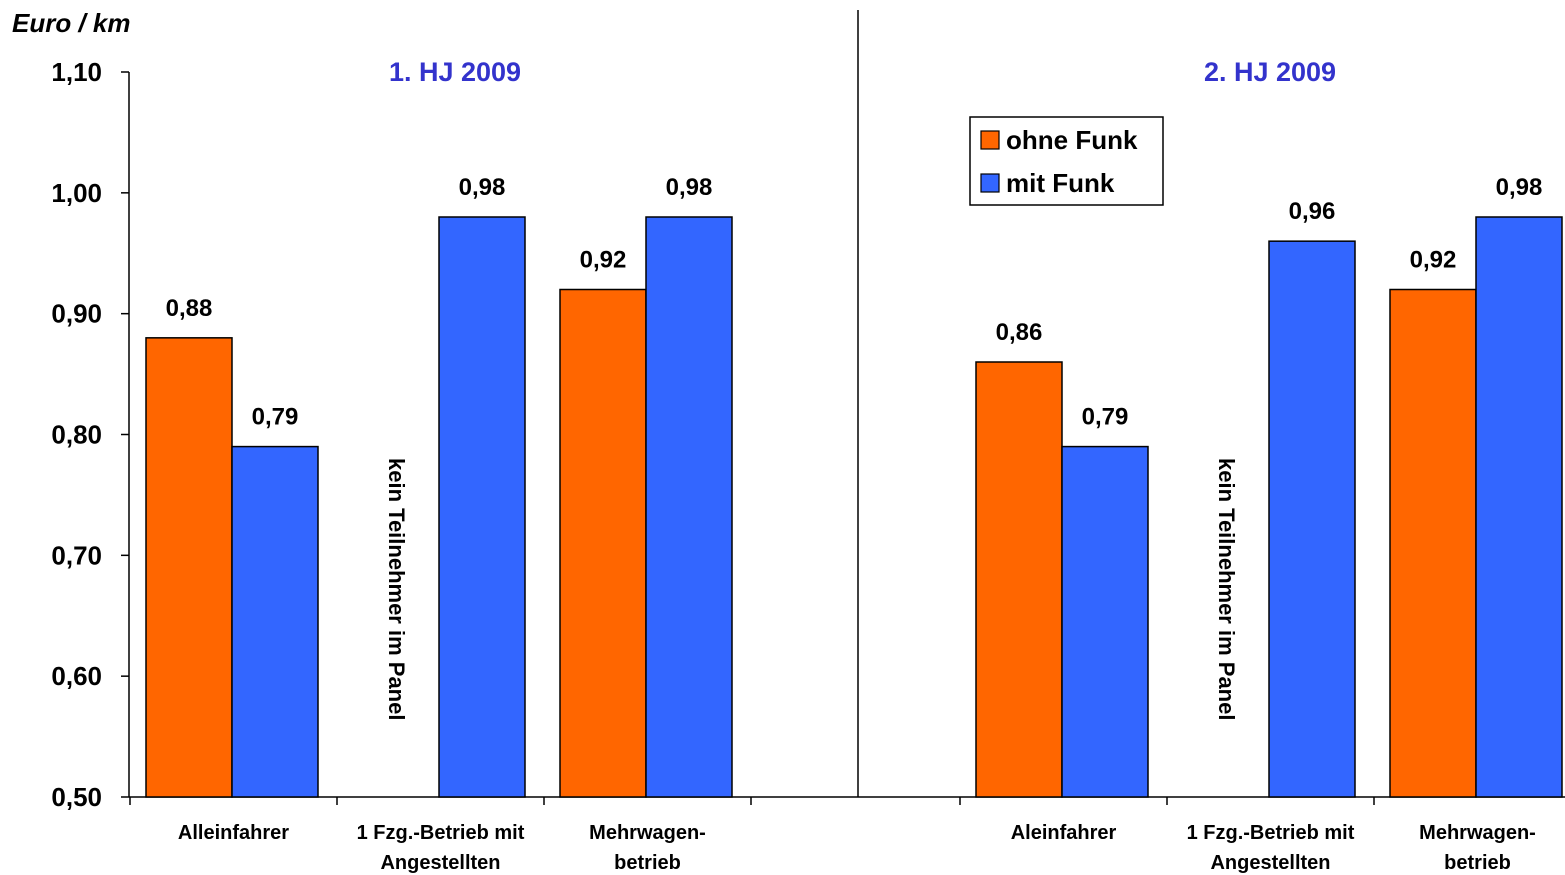 The width and height of the screenshot is (1565, 875). Describe the element at coordinates (189, 308) in the screenshot. I see `data-label: 0,88` at that location.